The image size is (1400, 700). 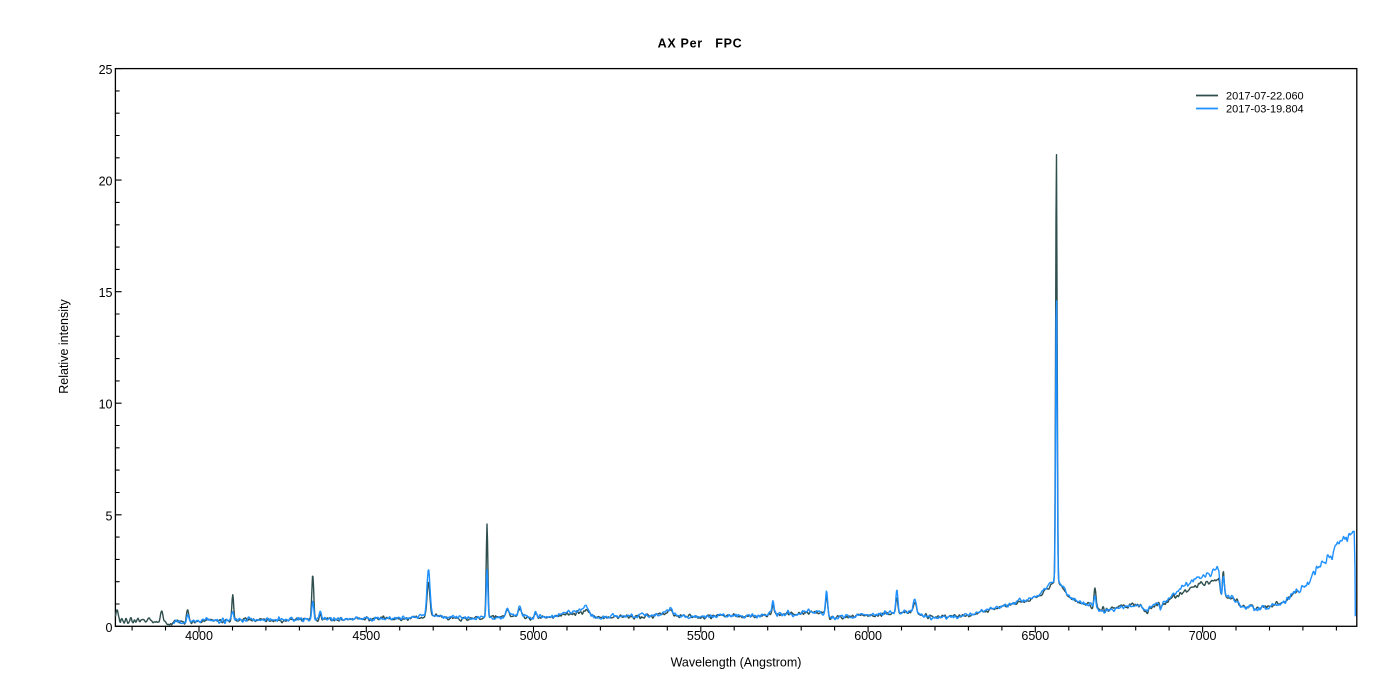 What do you see at coordinates (106, 293) in the screenshot?
I see `svg-text: 15` at bounding box center [106, 293].